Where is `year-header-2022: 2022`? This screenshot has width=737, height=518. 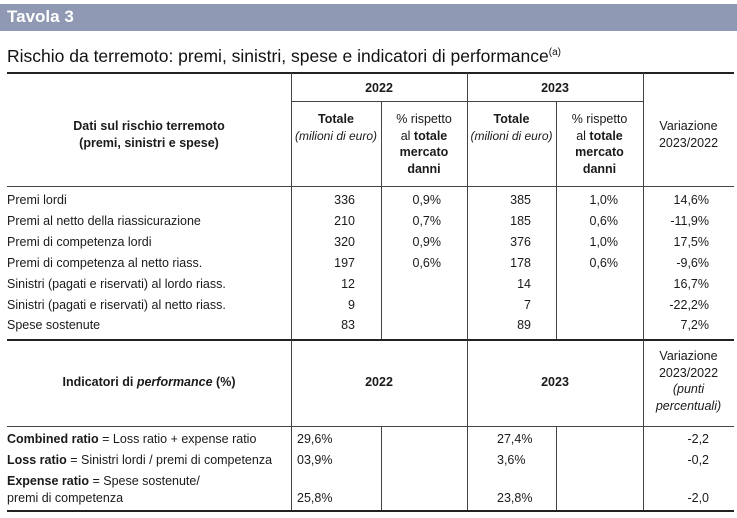 year-header-2022: 2022 is located at coordinates (379, 88).